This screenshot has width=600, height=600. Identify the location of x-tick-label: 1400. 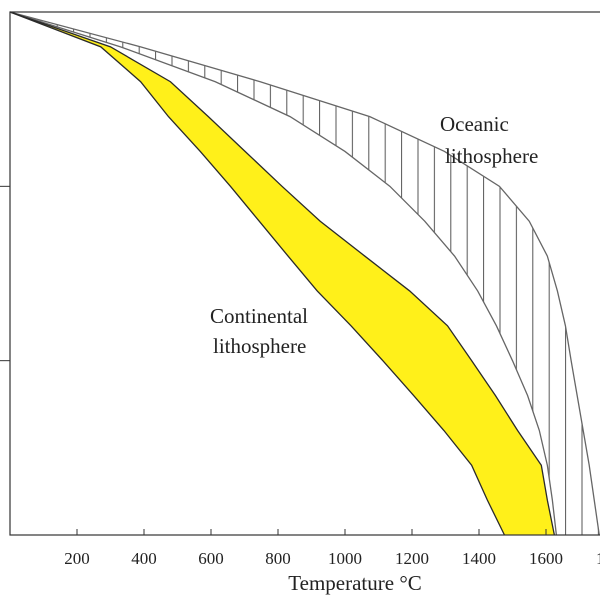
(479, 558).